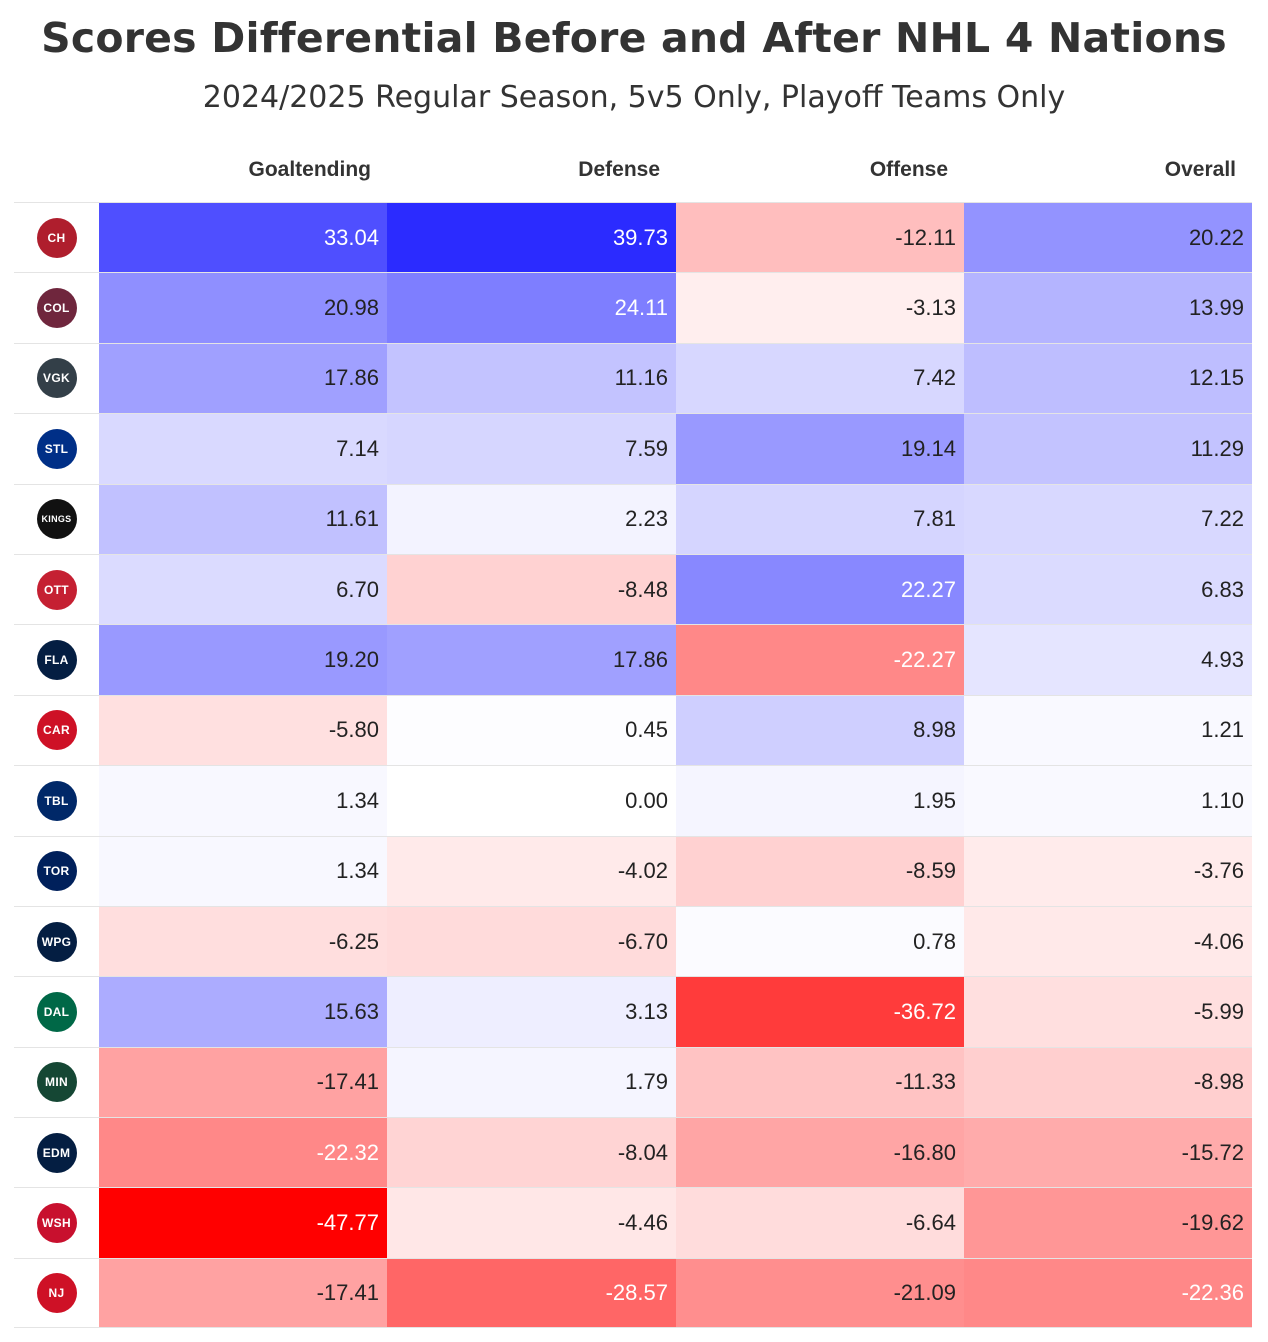 Image resolution: width=1268 pixels, height=1342 pixels. I want to click on heatmap-cell-defense: 3.13, so click(531, 1012).